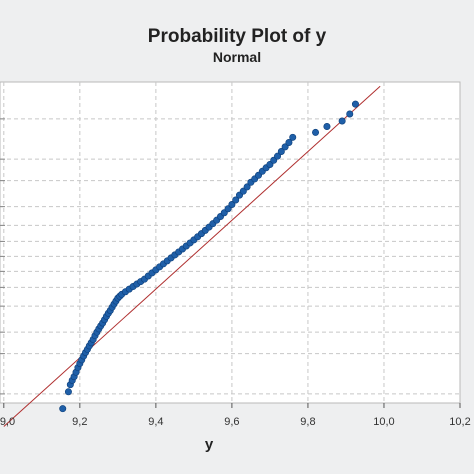 The height and width of the screenshot is (474, 474). I want to click on x-tick-label: 9,6, so click(231, 422).